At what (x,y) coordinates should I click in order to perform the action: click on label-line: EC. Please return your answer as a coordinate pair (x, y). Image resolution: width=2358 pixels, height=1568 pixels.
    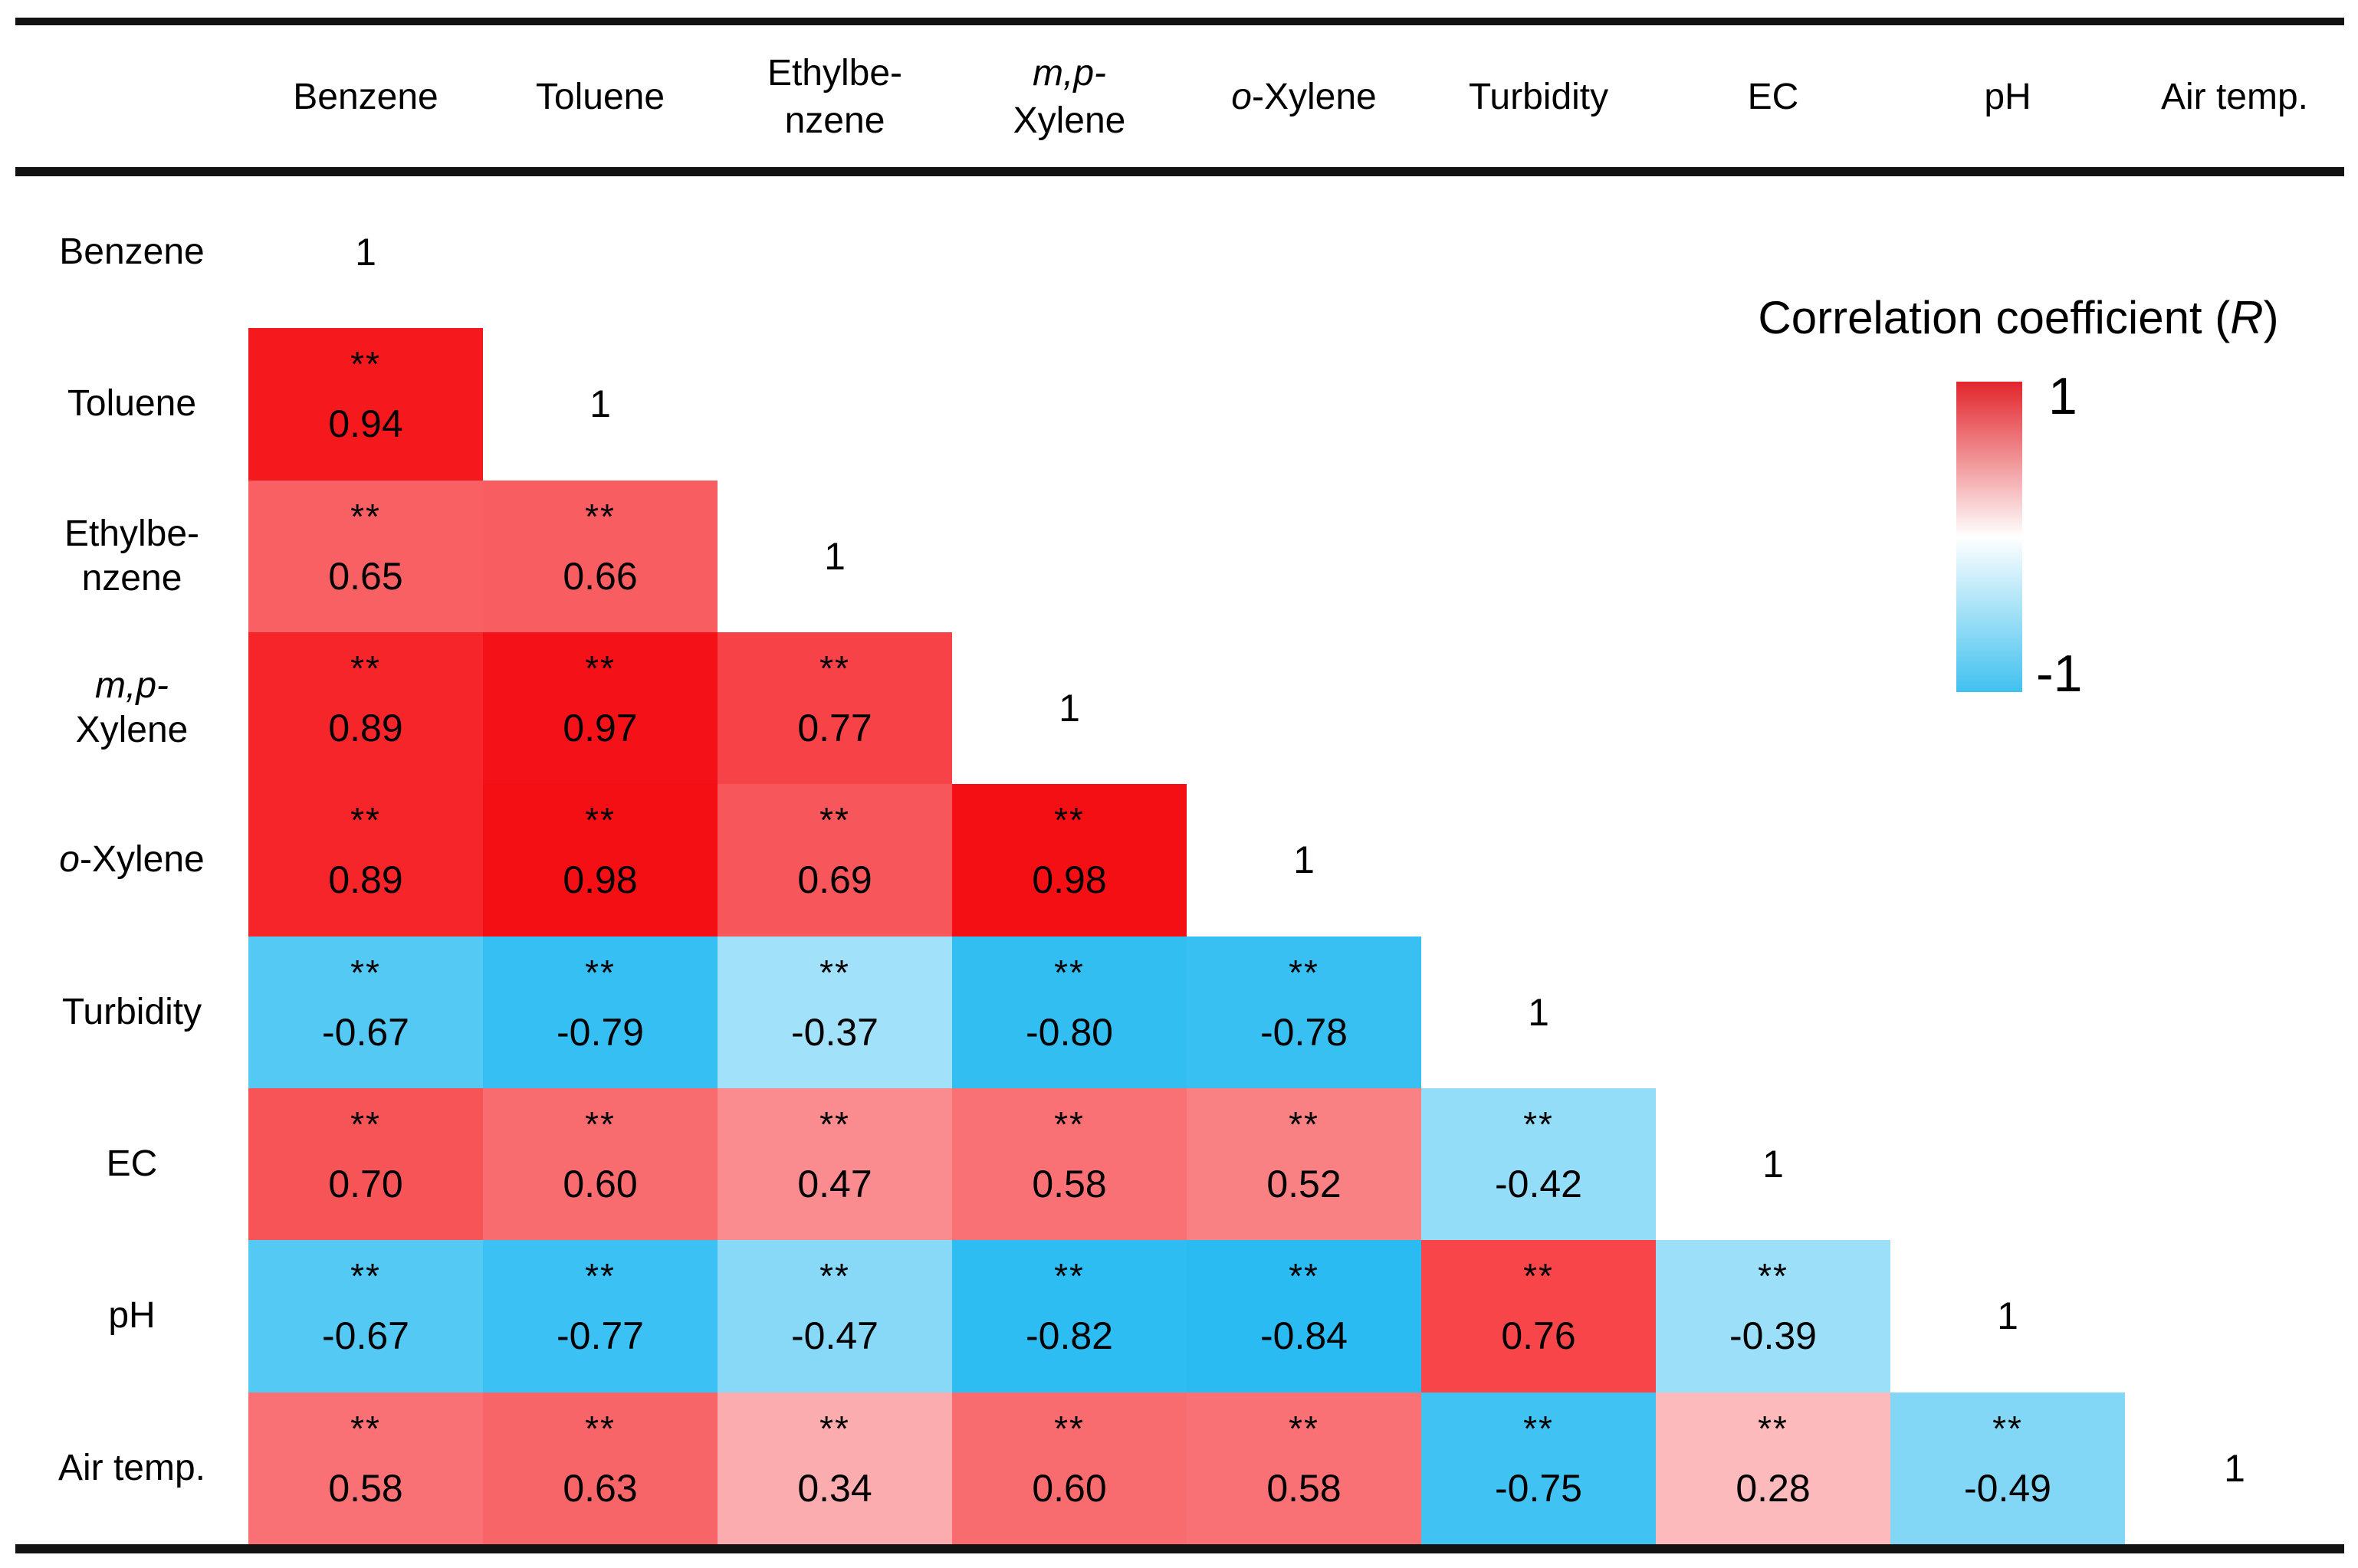
    Looking at the image, I should click on (132, 1164).